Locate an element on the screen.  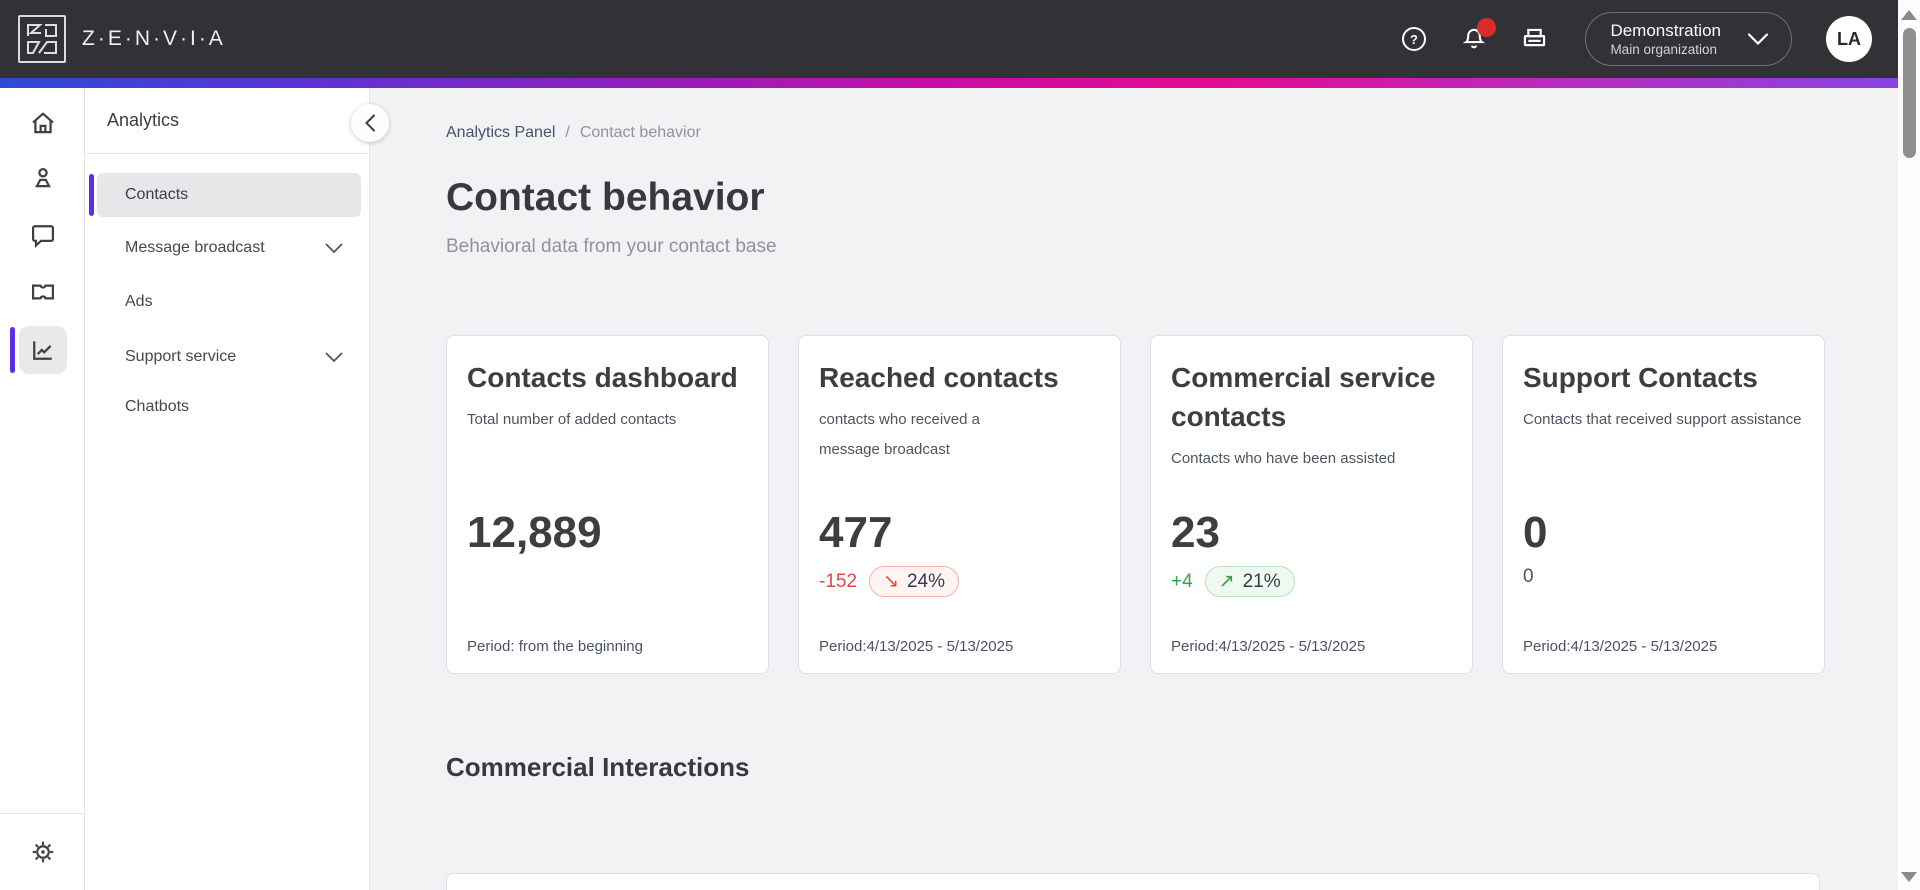
rail-settings-button is located at coordinates (43, 852).